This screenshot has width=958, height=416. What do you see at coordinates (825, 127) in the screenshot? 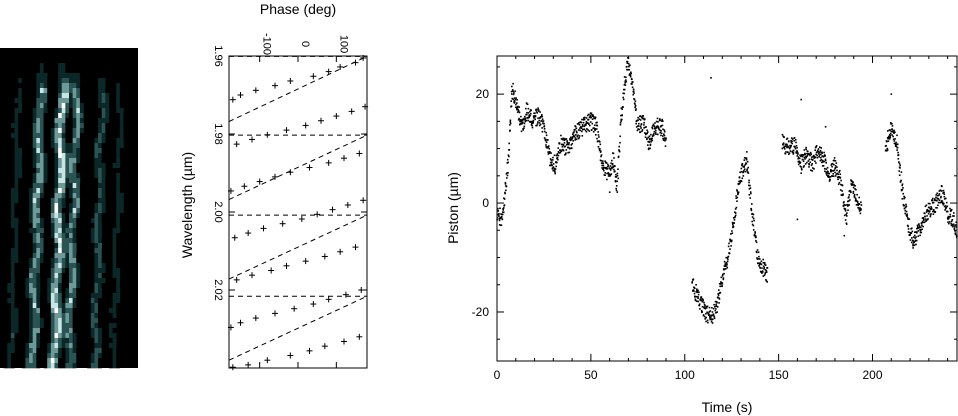
I see `piston-outlier-point` at bounding box center [825, 127].